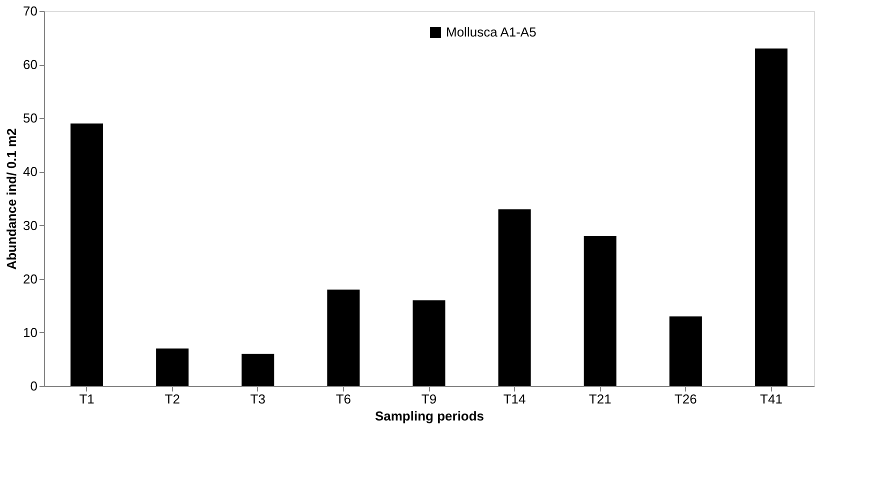  I want to click on y-tick-label: 70, so click(30, 11).